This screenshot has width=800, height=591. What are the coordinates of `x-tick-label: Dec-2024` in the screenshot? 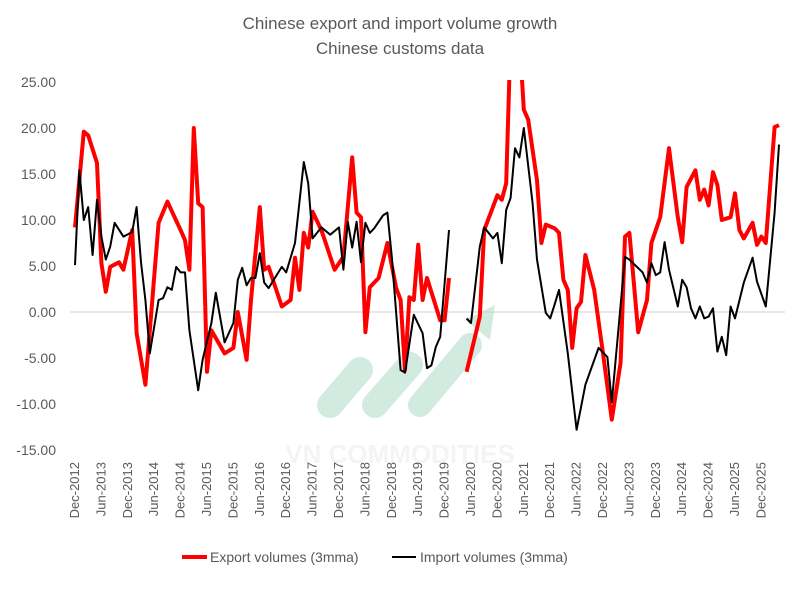 It's located at (708, 490).